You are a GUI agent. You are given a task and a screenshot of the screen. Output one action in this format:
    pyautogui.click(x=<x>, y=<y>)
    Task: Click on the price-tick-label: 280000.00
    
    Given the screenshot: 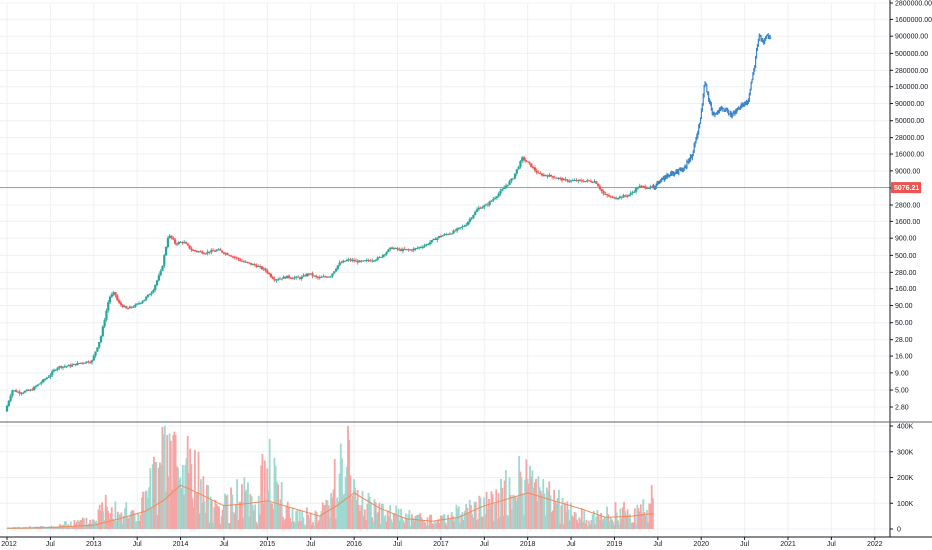 What is the action you would take?
    pyautogui.click(x=911, y=71)
    